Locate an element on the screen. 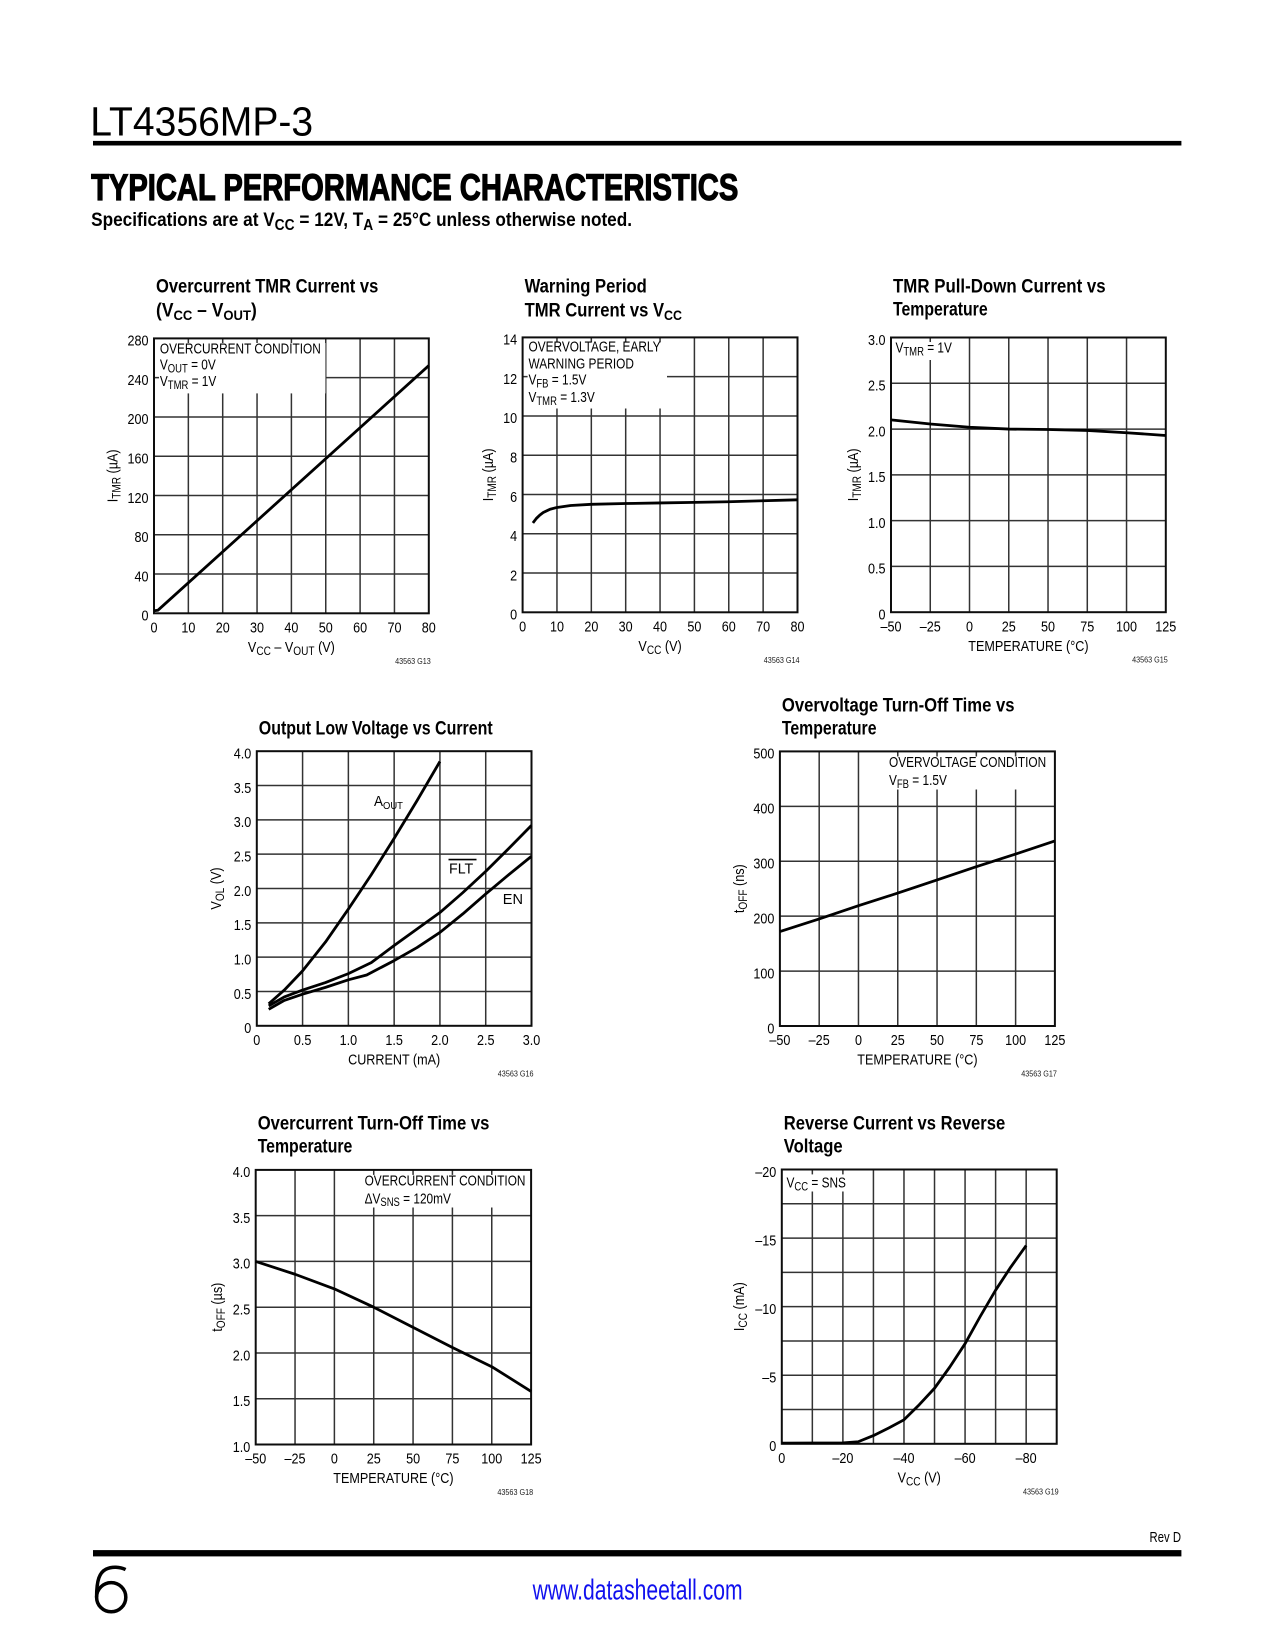 Image resolution: width=1275 pixels, height=1650 pixels. svg-text: 43563 G17 is located at coordinates (1039, 1074).